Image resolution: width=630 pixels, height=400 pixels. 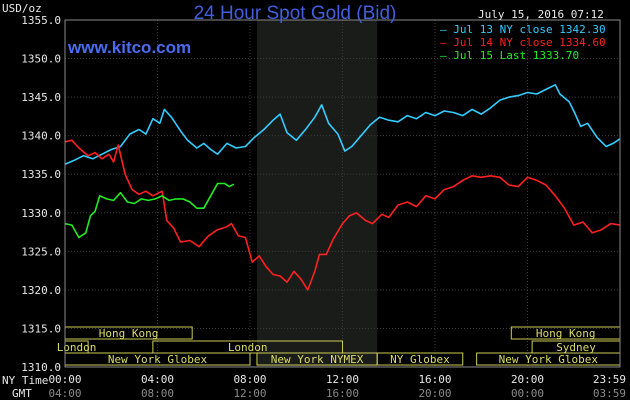 I want to click on y-tick-label: 1310.0, so click(x=41, y=367).